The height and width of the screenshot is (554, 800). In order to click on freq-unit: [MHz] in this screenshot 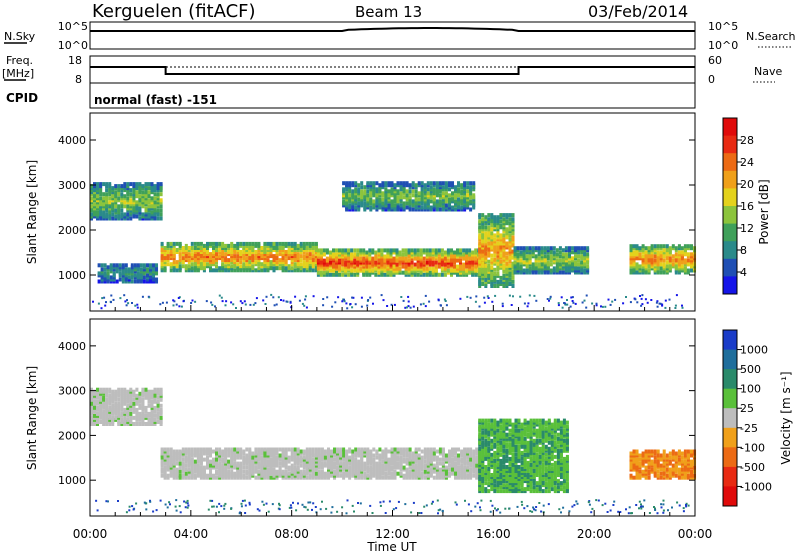, I will do `click(18, 73)`.